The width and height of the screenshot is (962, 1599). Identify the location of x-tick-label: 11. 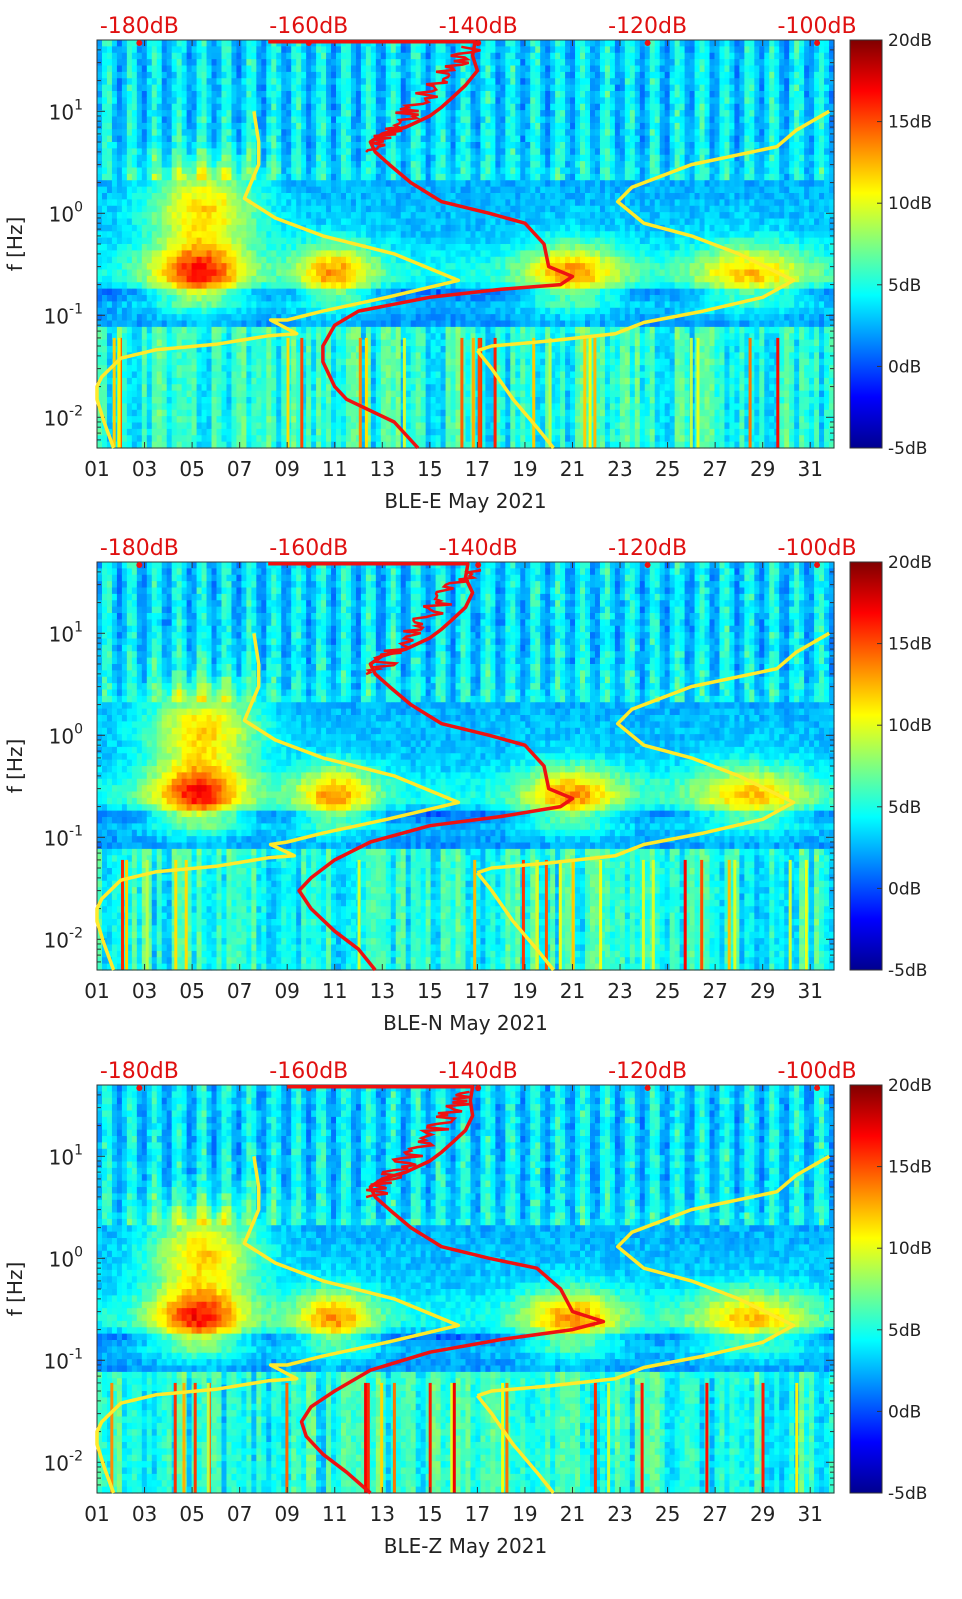
(334, 469).